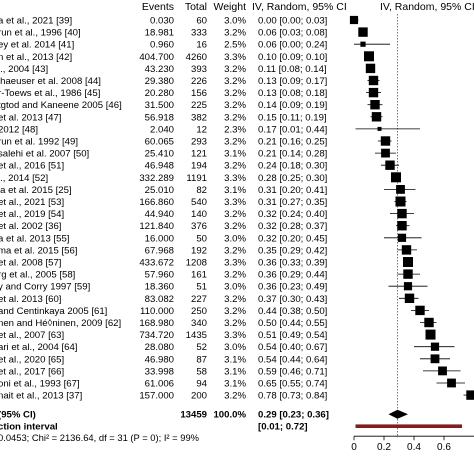 The image size is (474, 474). Describe the element at coordinates (159, 275) in the screenshot. I see `study-events: 57.960` at that location.